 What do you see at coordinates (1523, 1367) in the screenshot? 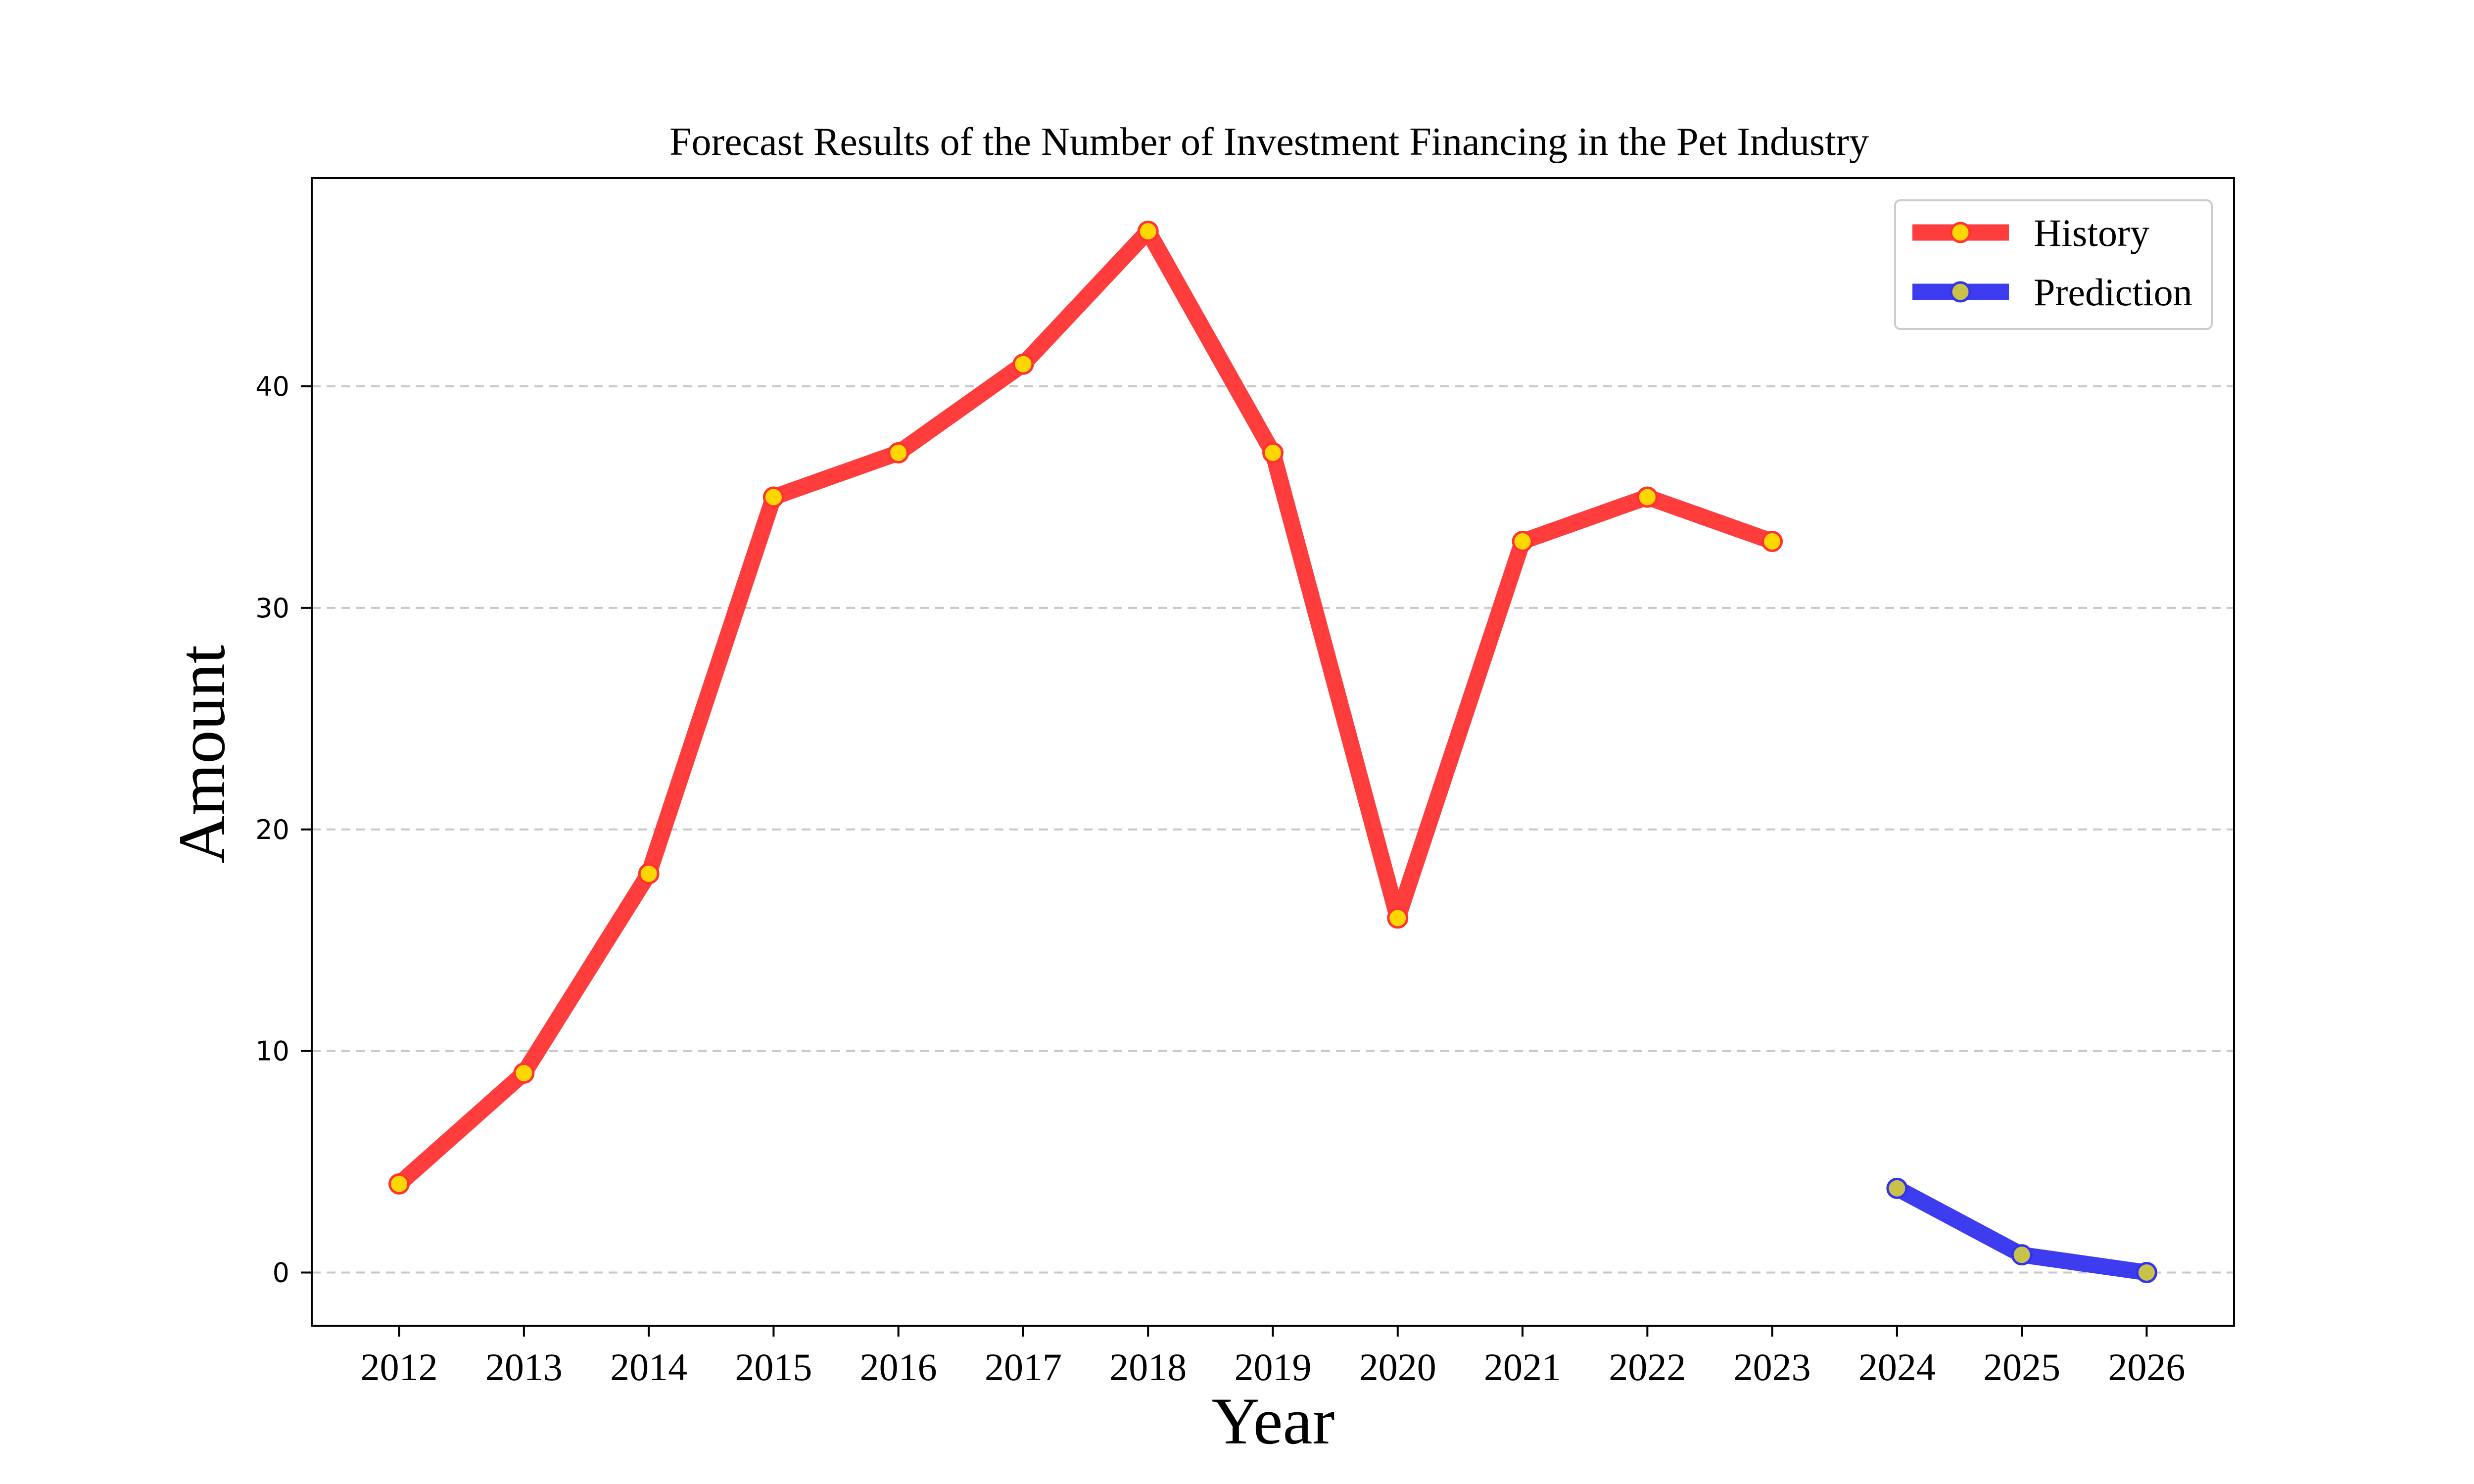
I see `x-tick-label: 2021` at bounding box center [1523, 1367].